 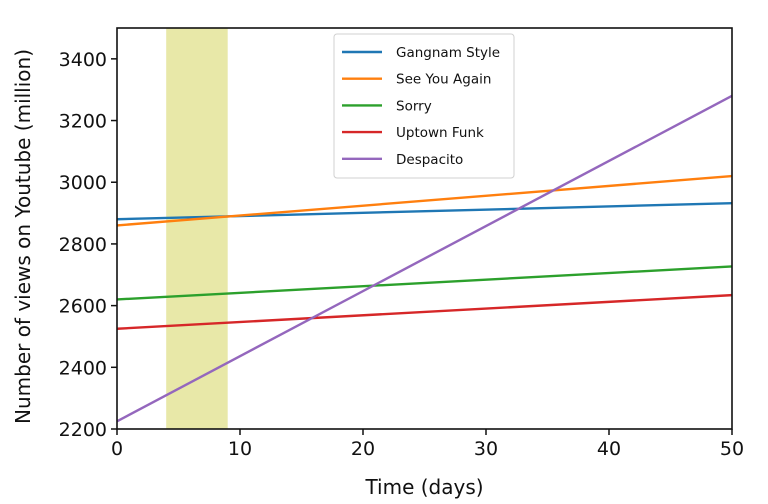 I want to click on legend-box, so click(x=424, y=106).